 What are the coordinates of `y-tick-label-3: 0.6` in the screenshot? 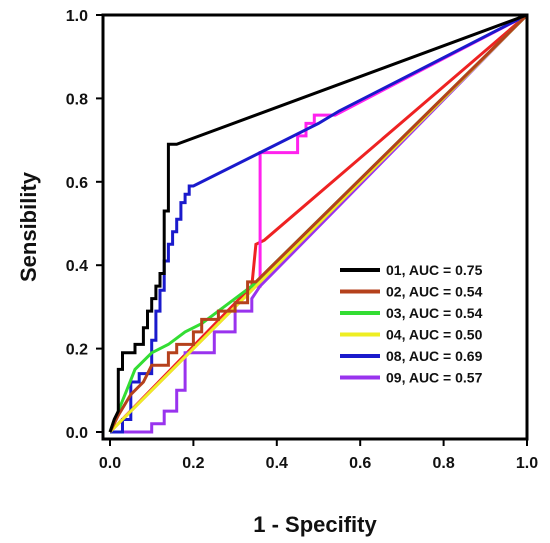 It's located at (77, 183).